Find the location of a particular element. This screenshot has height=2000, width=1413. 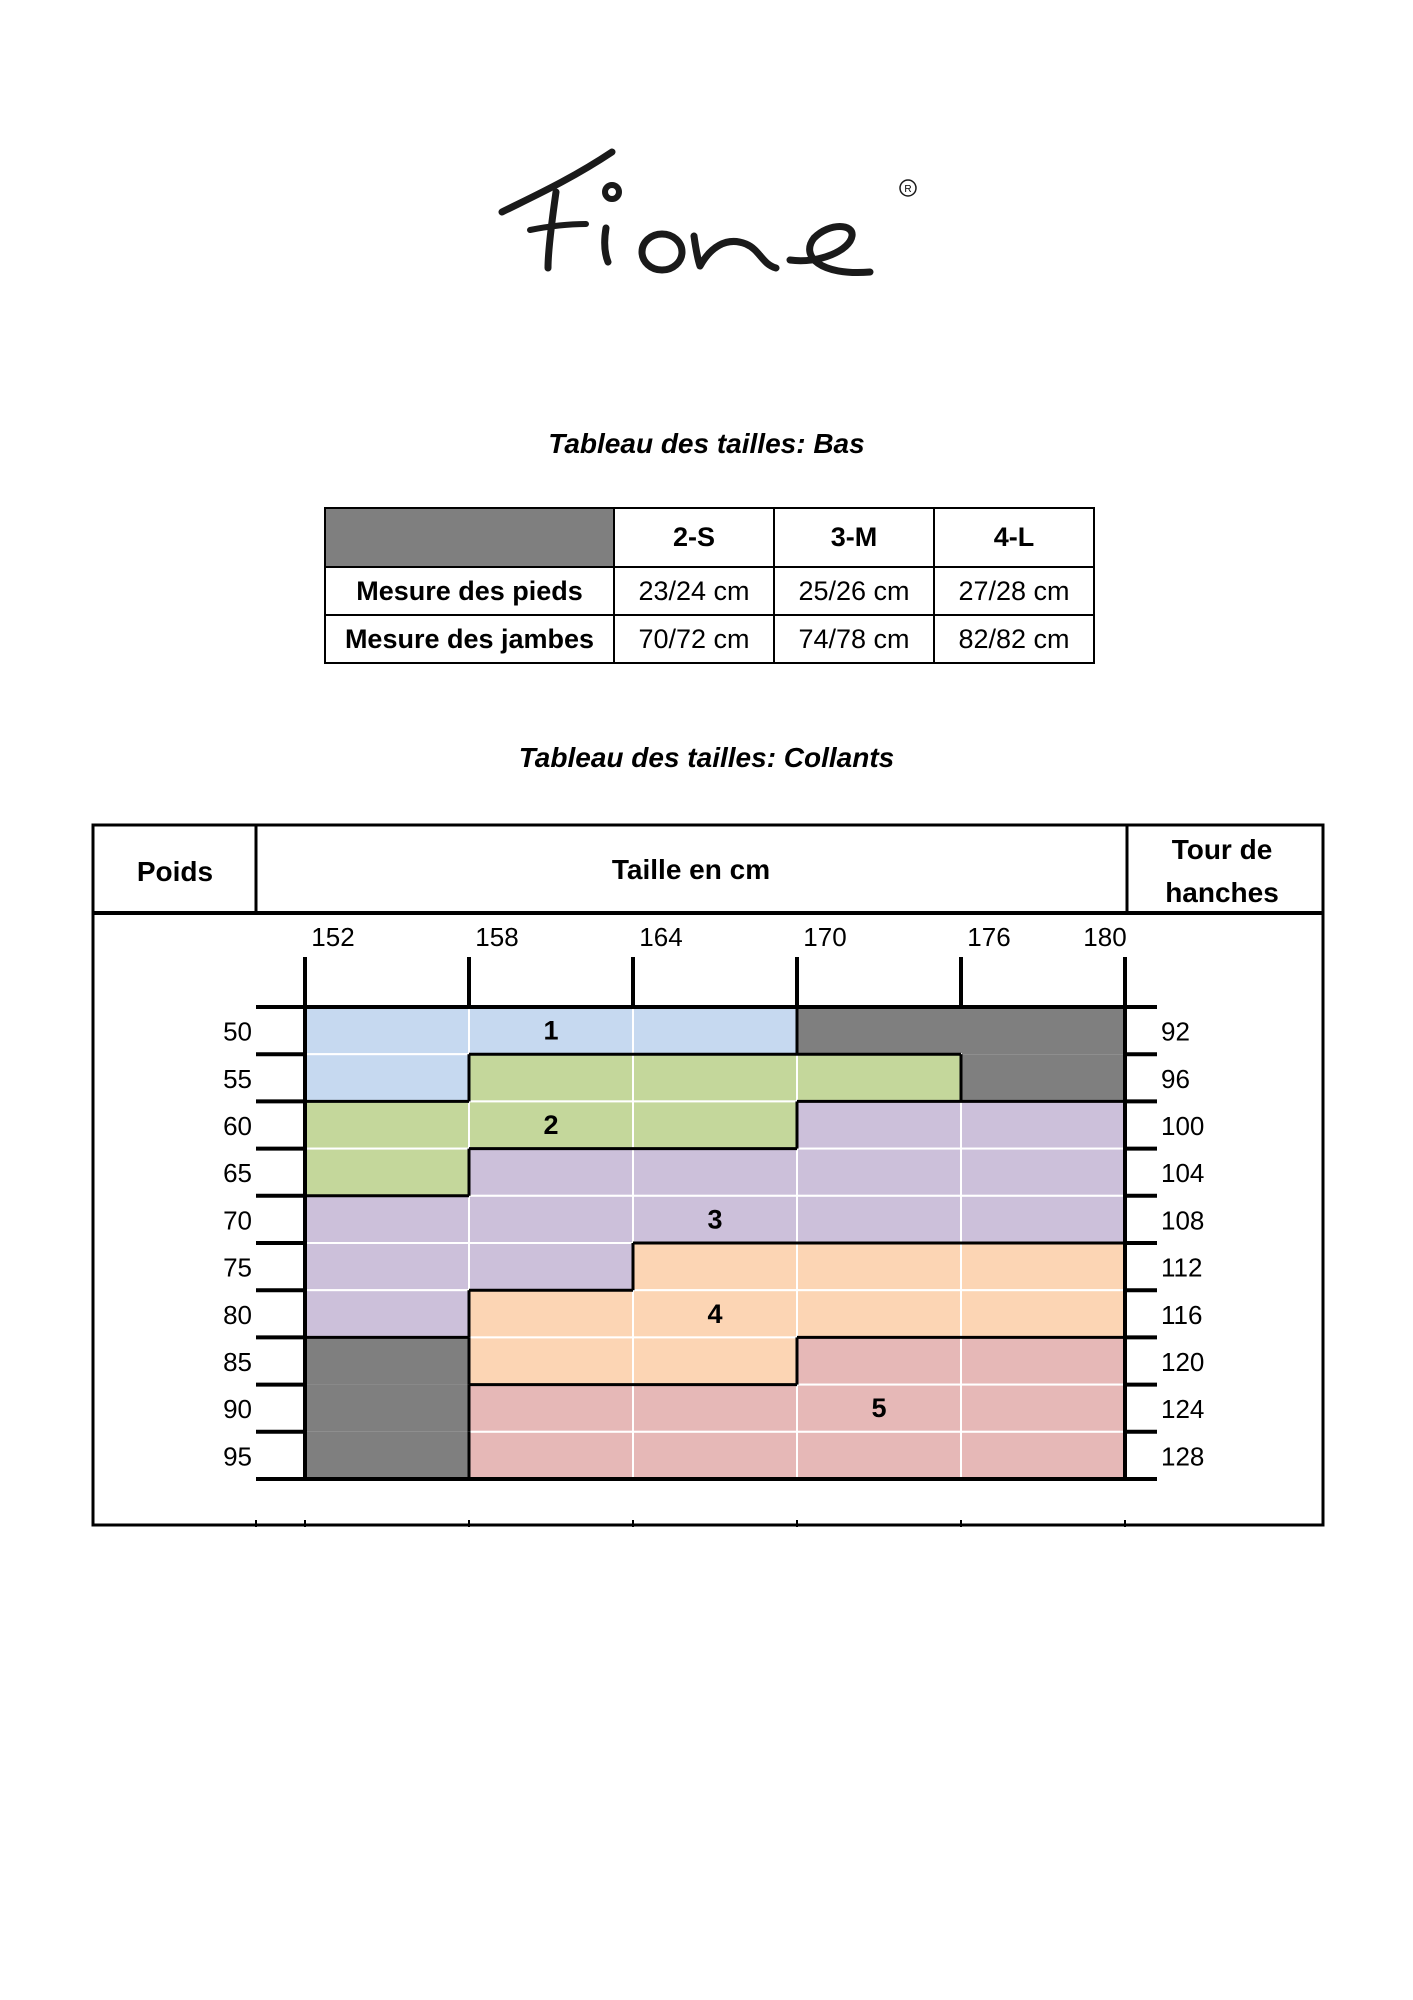

weight-label: 85 is located at coordinates (237, 1362).